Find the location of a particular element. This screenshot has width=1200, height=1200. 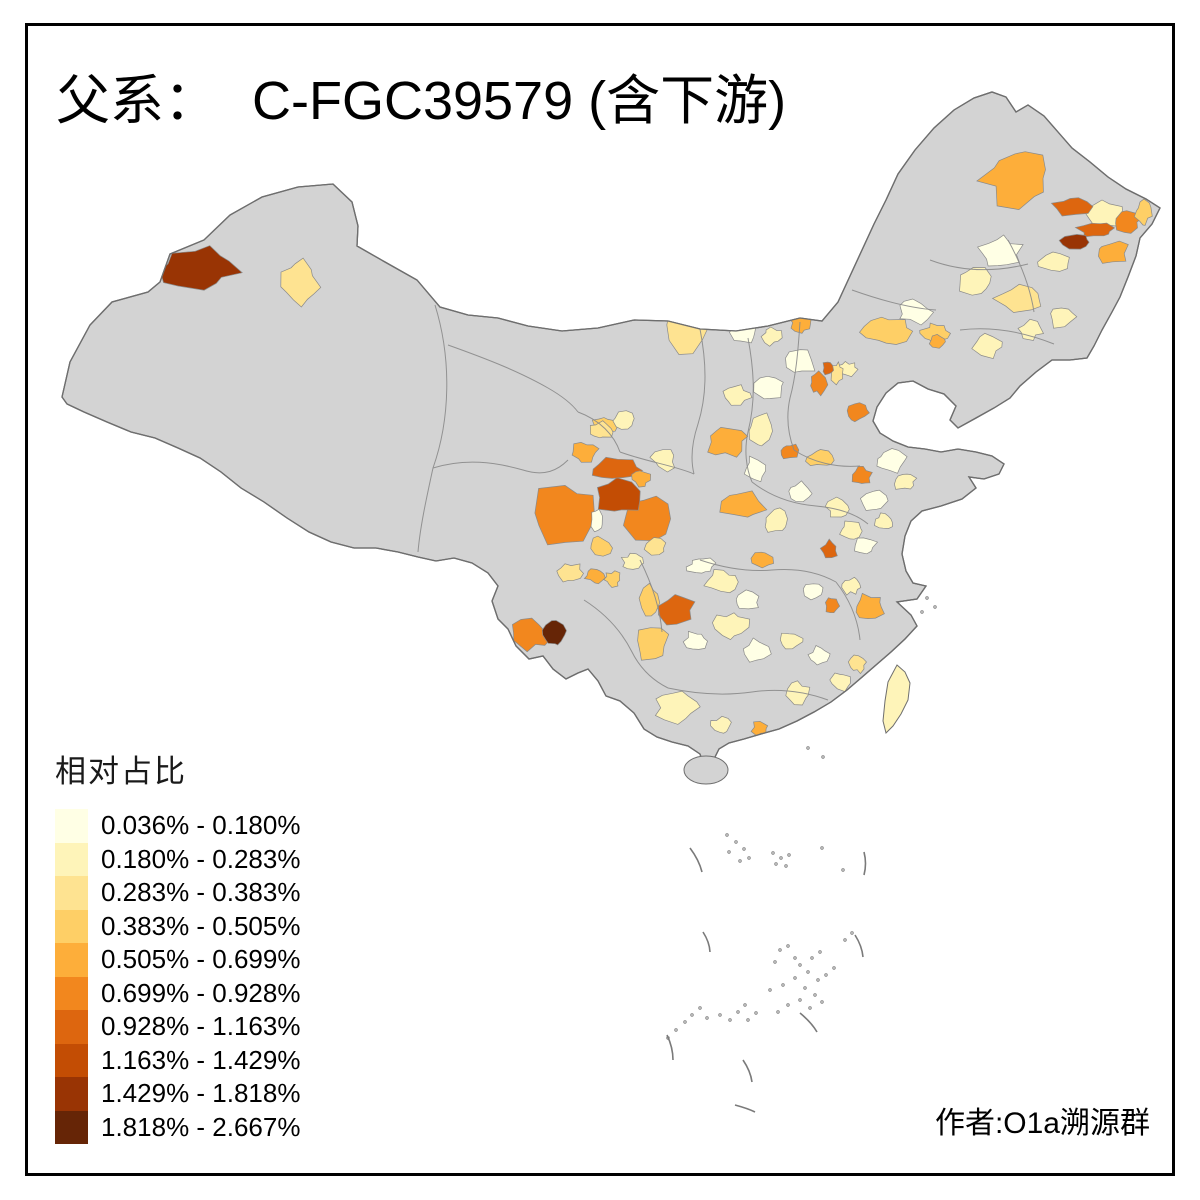

hainan-island is located at coordinates (706, 770).